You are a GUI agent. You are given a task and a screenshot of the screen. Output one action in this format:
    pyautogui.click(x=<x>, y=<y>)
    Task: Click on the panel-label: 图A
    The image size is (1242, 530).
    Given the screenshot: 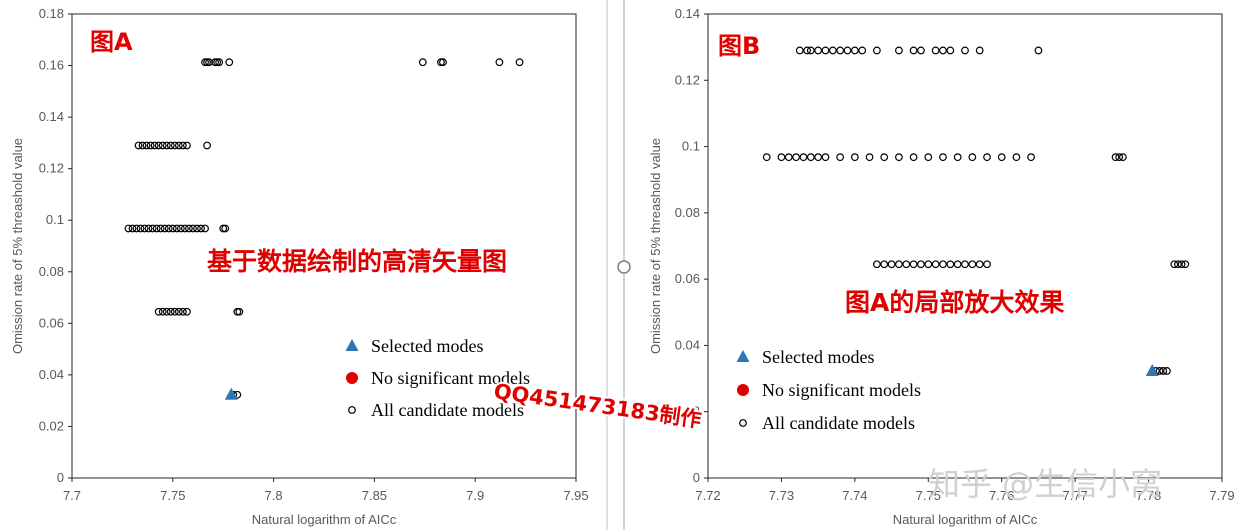 What is the action you would take?
    pyautogui.click(x=111, y=42)
    